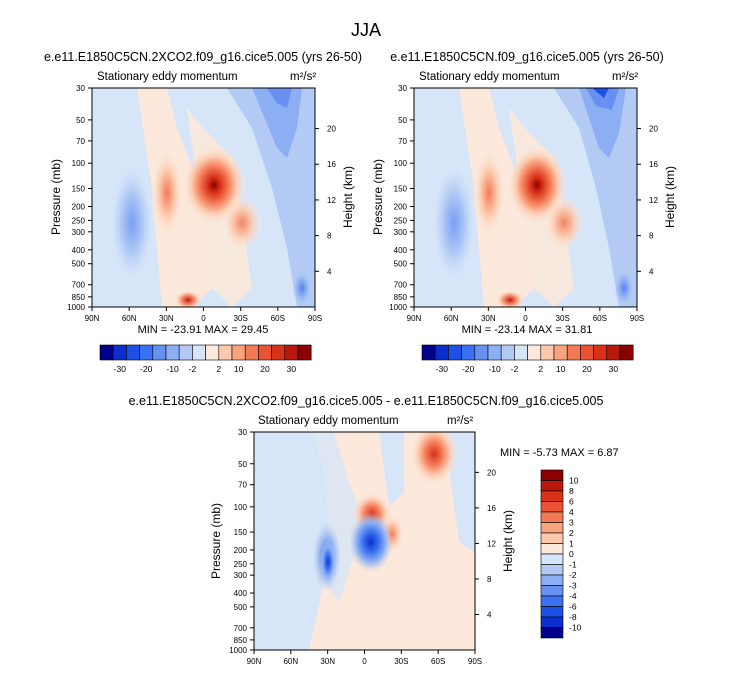  Describe the element at coordinates (587, 369) in the screenshot. I see `colorbar-label: 20` at that location.